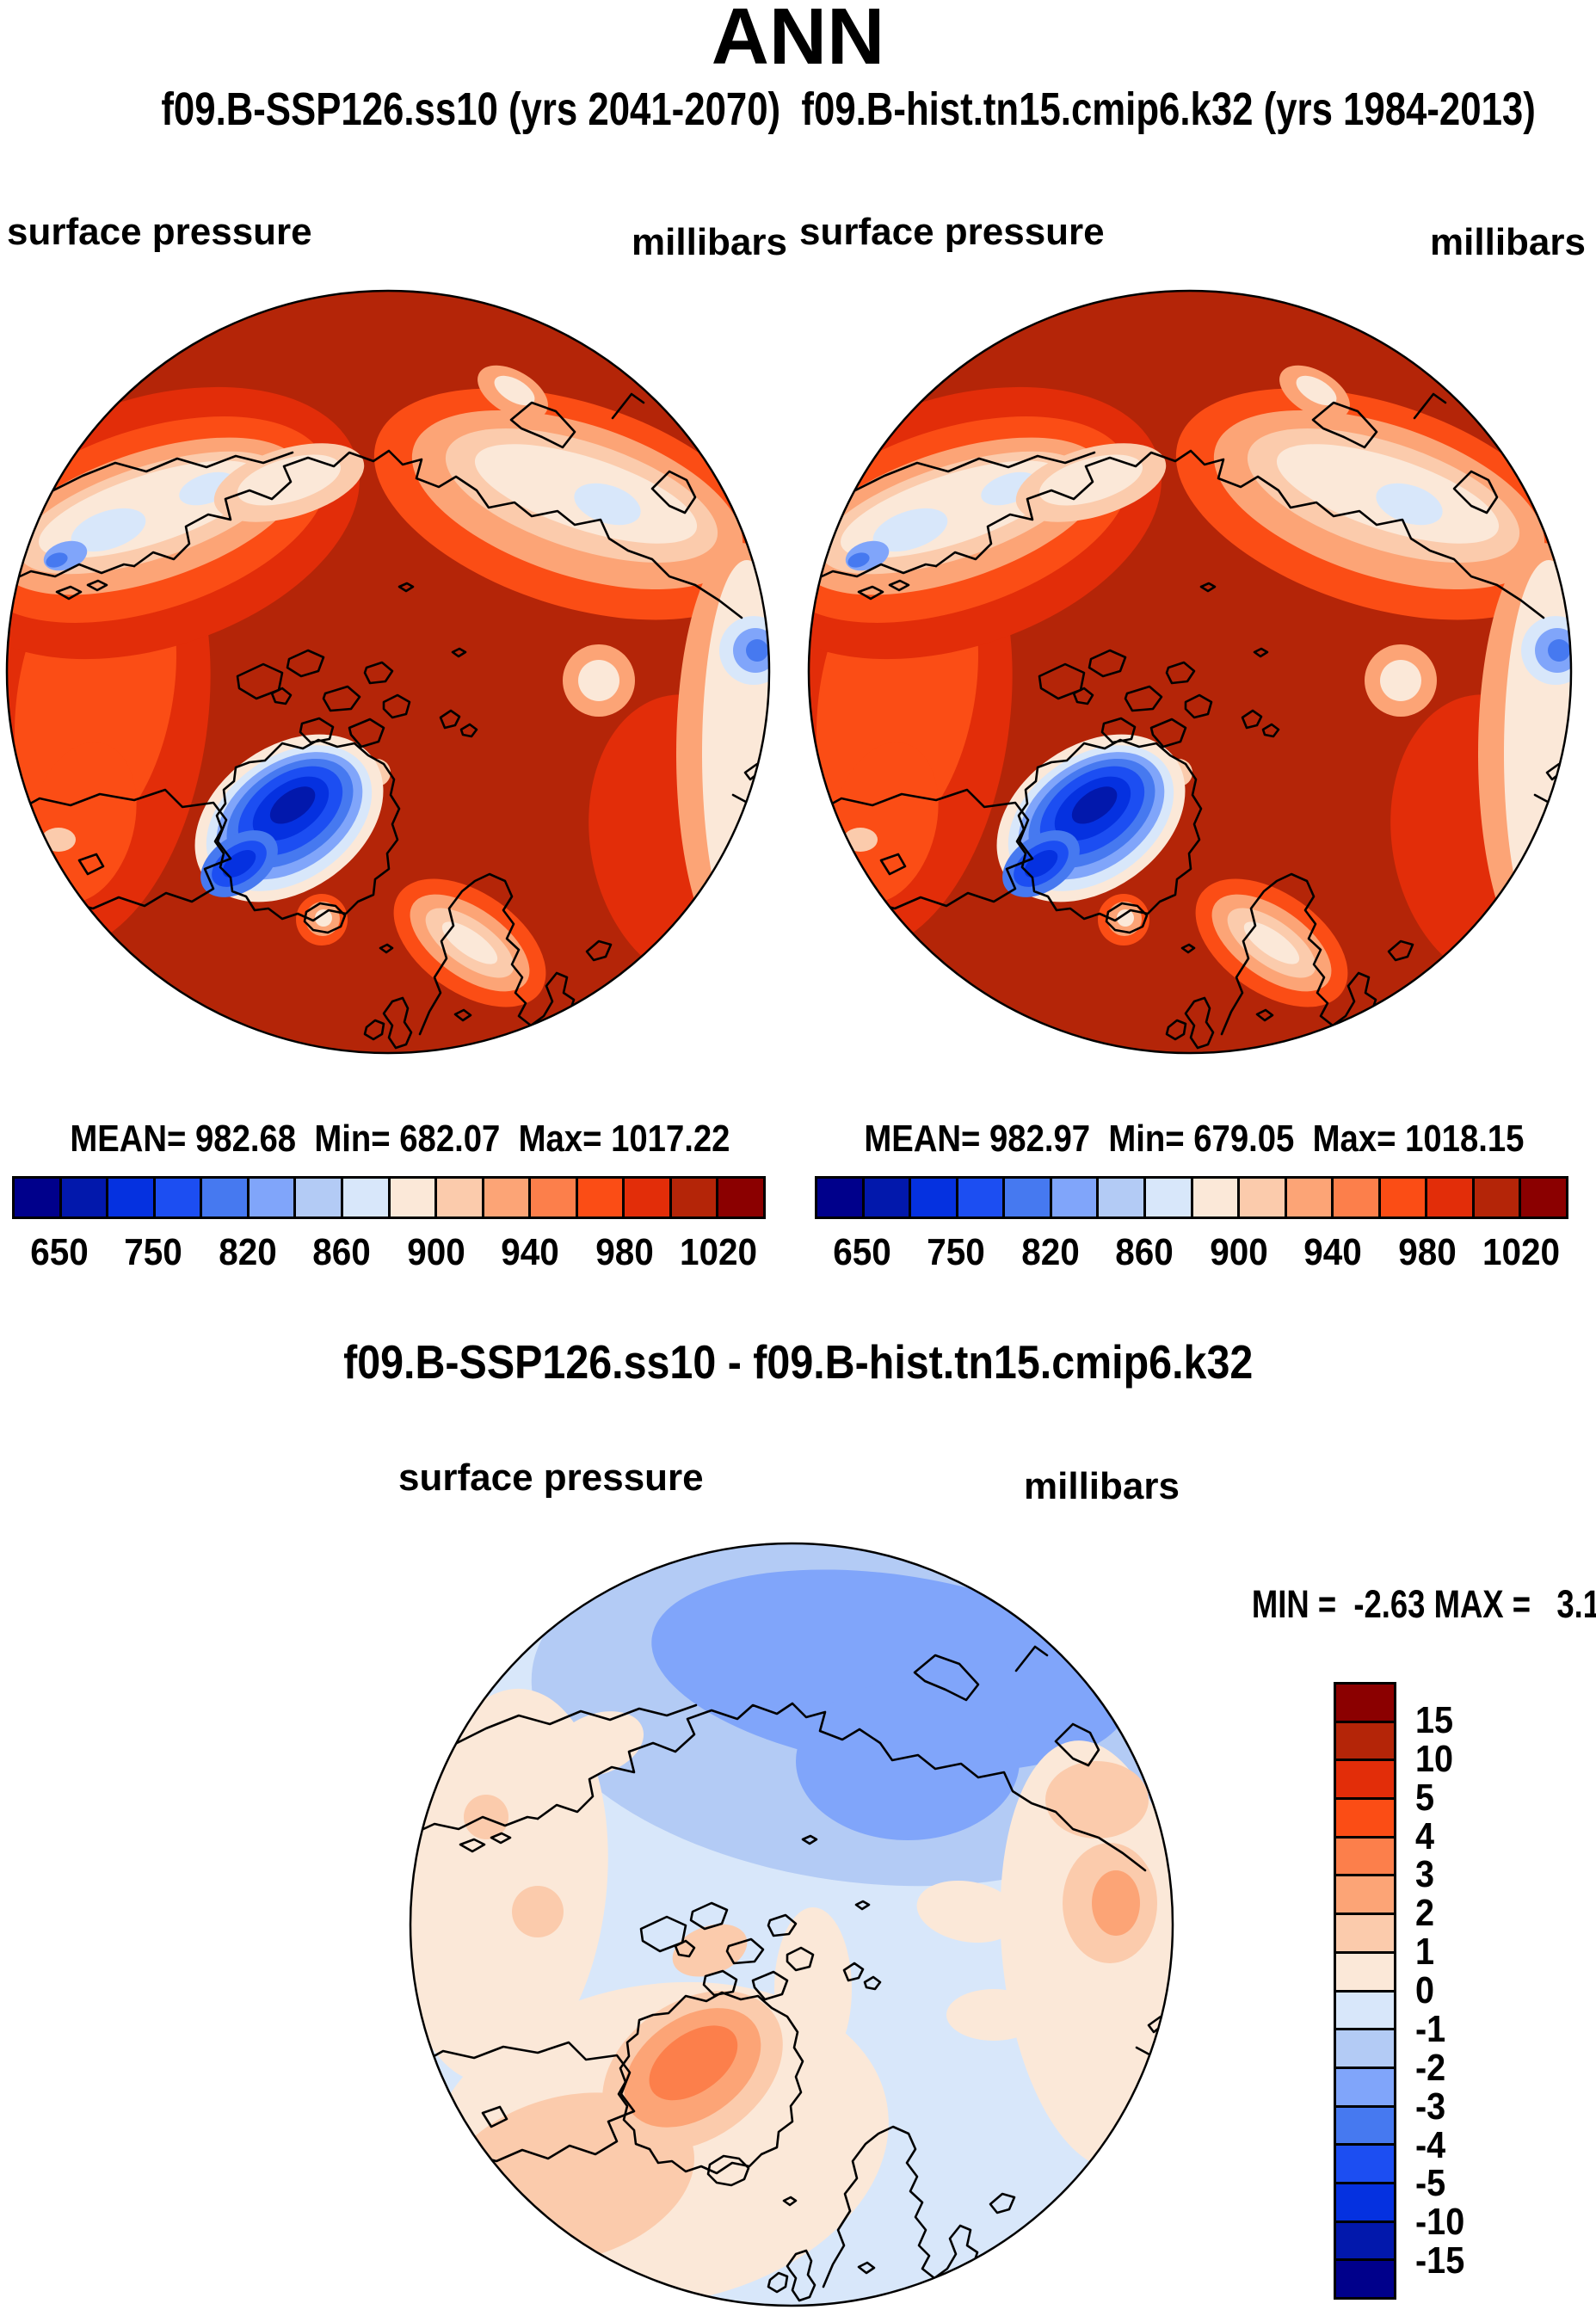 This screenshot has width=1596, height=2316. I want to click on colorbar-diff-tick-label: -3, so click(1430, 2106).